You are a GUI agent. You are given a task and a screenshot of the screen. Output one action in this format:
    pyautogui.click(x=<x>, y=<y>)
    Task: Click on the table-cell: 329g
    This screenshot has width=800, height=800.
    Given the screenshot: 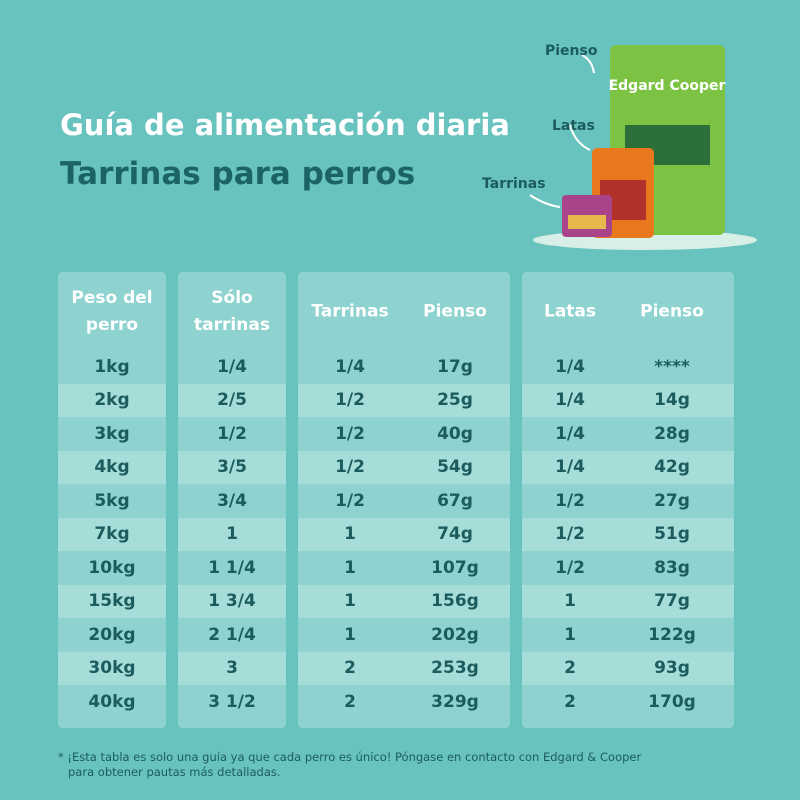 What is the action you would take?
    pyautogui.click(x=455, y=701)
    